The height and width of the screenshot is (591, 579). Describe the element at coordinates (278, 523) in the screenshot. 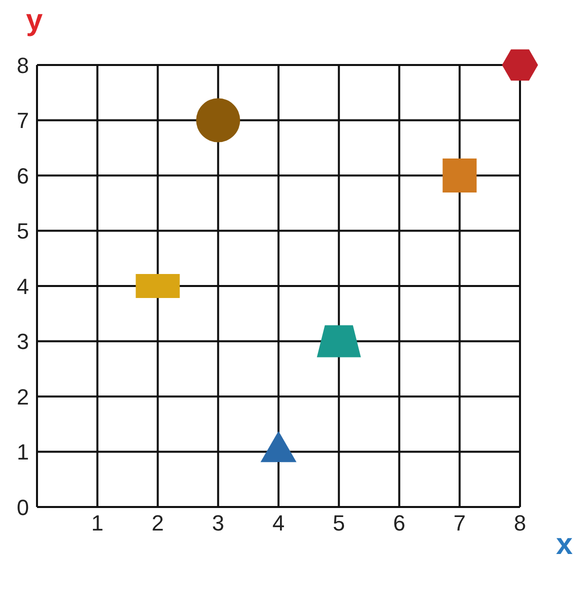

I see `x-tick-label: 4` at that location.